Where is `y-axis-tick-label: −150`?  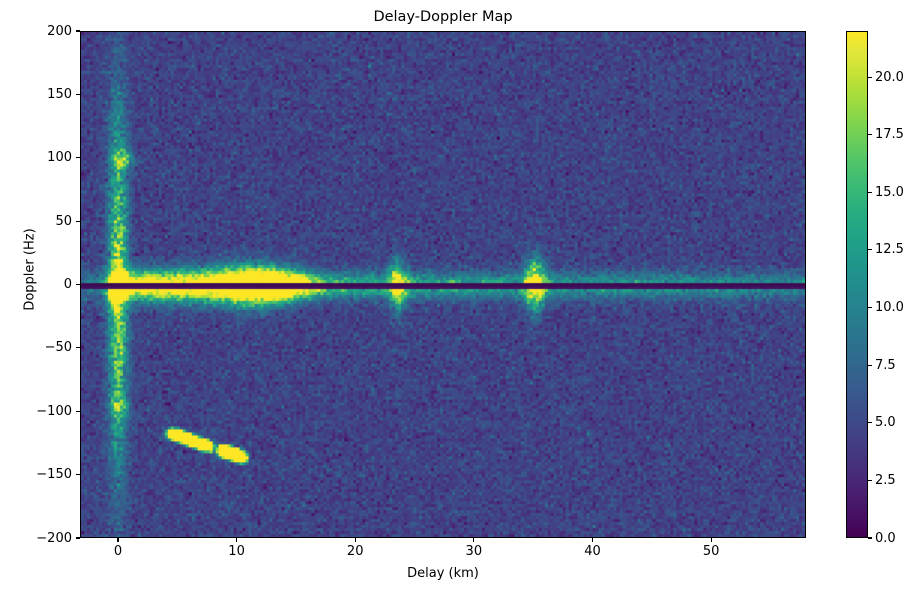
y-axis-tick-label: −150 is located at coordinates (54, 475).